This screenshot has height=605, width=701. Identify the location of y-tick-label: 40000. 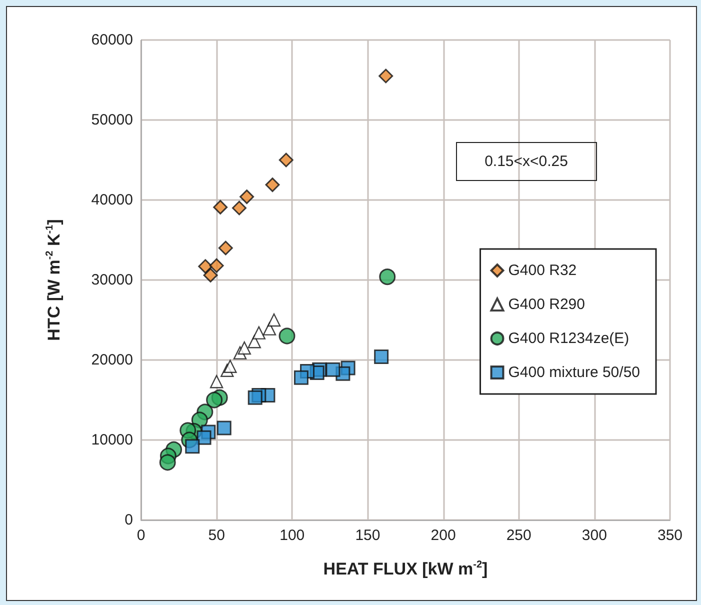
(112, 200).